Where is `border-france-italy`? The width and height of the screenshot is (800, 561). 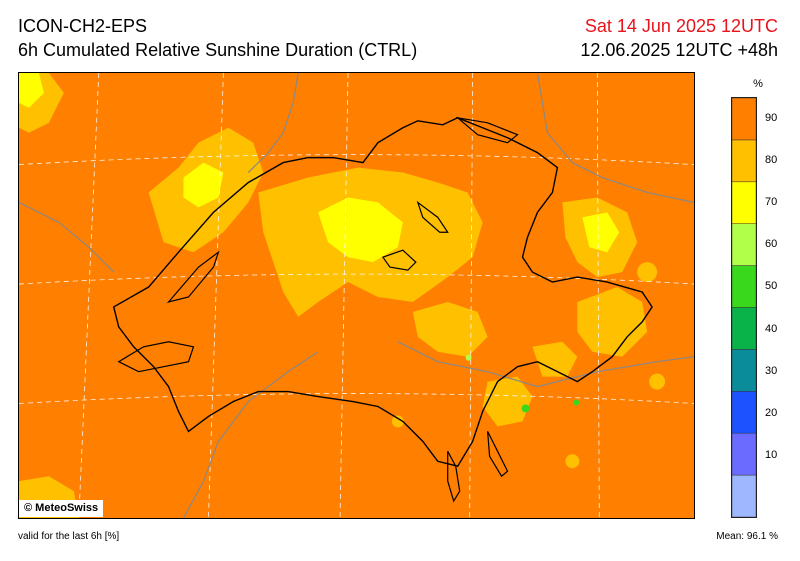
border-france-italy is located at coordinates (250, 434).